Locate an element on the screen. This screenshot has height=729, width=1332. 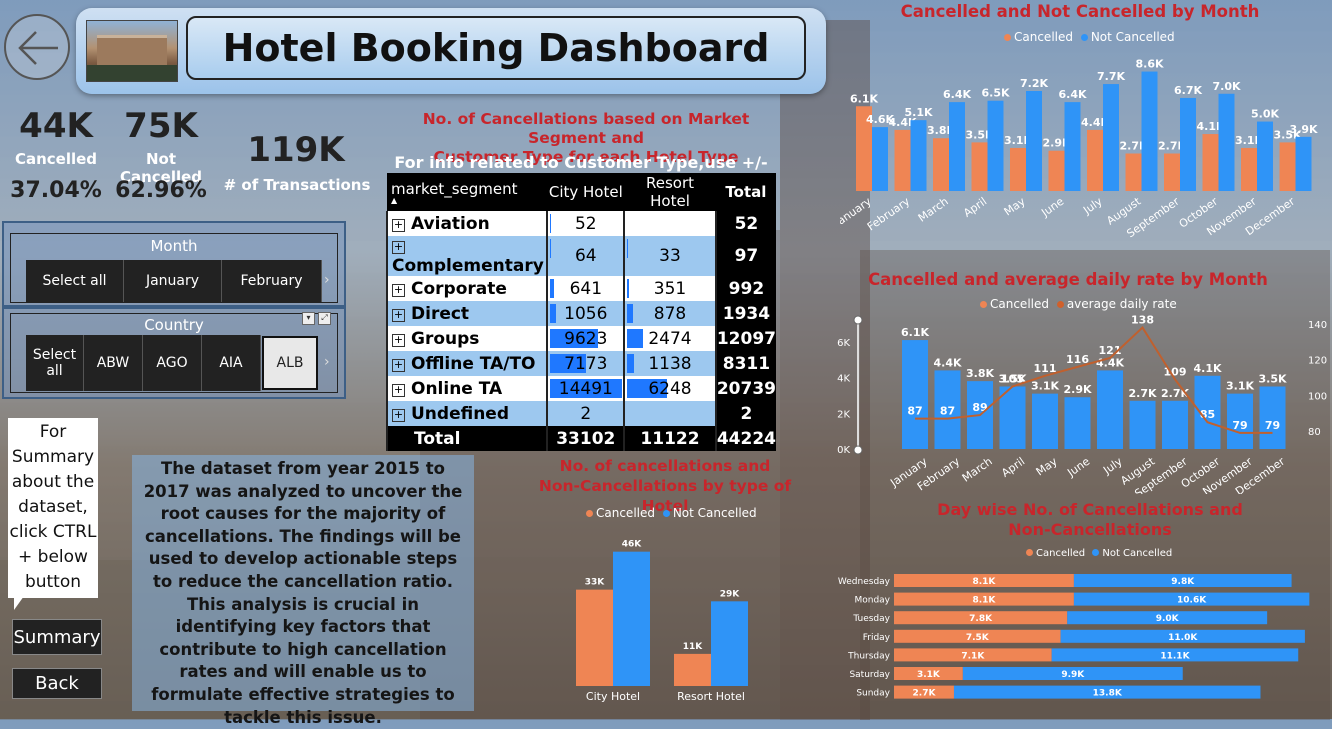
country-chip-aia: AIA is located at coordinates (231, 363).